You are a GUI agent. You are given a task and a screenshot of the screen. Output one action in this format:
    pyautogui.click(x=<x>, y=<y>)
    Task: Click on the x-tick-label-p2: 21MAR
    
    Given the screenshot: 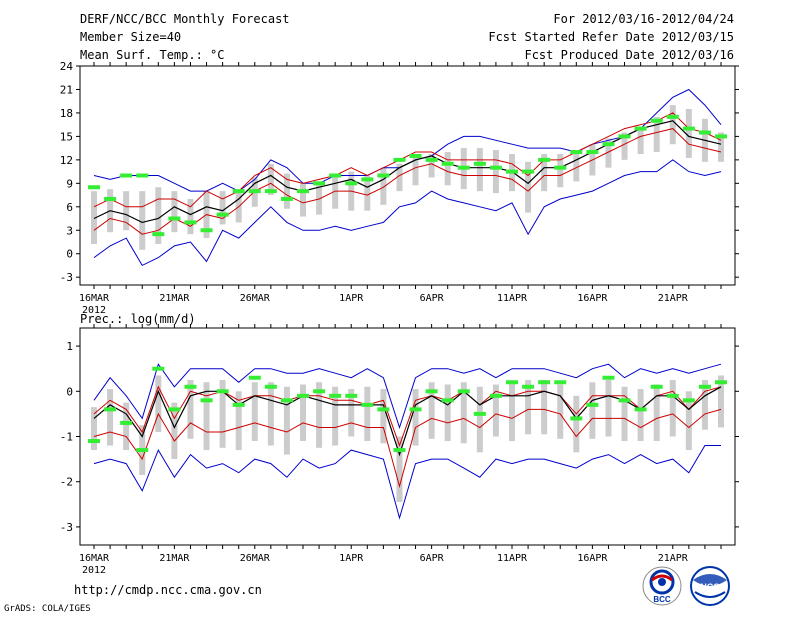 What is the action you would take?
    pyautogui.click(x=174, y=558)
    